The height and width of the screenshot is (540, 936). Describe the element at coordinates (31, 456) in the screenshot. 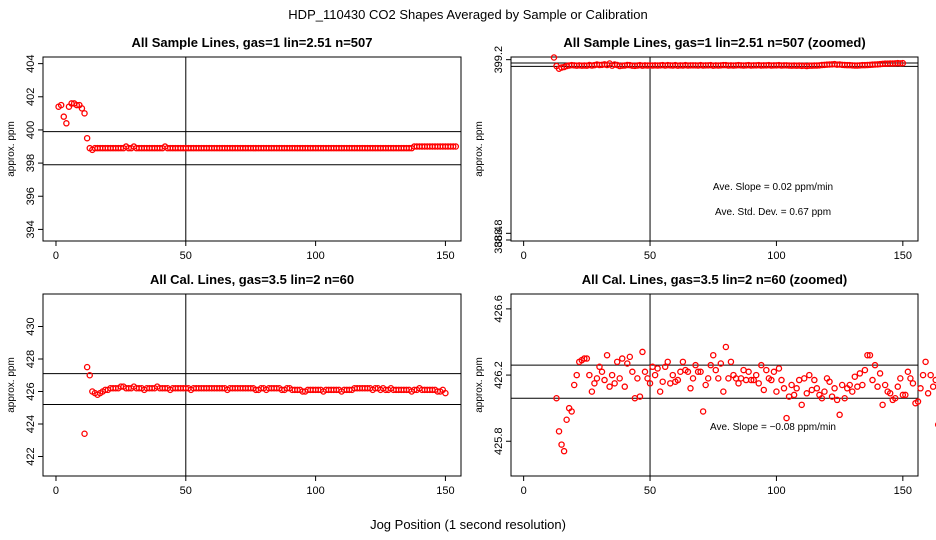

I see `y-tick-label: 422` at that location.